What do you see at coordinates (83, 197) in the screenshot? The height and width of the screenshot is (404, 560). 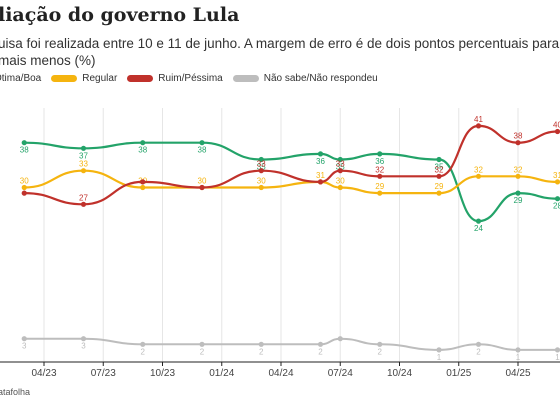 I see `data-label: 27` at bounding box center [83, 197].